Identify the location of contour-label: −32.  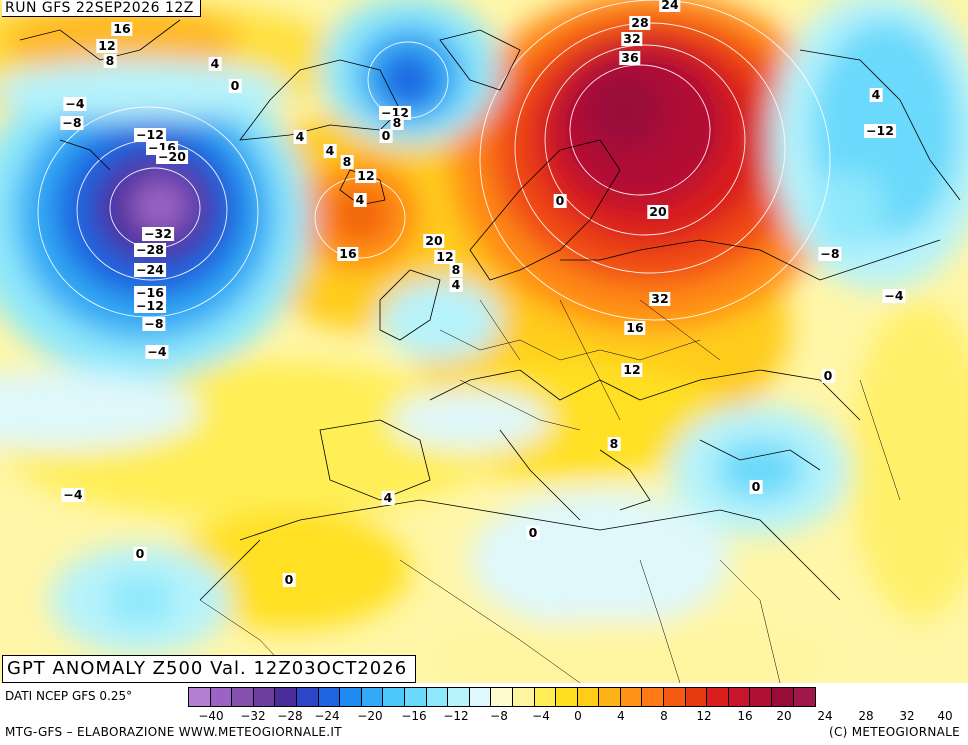
(158, 233).